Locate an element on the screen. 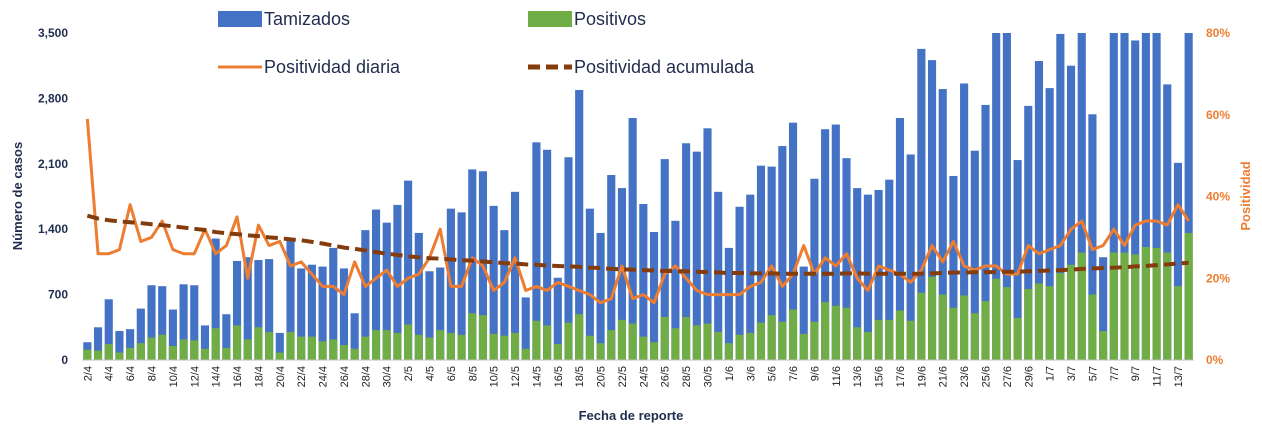 The image size is (1262, 426). y2-axis-title: Positividad is located at coordinates (1245, 195).